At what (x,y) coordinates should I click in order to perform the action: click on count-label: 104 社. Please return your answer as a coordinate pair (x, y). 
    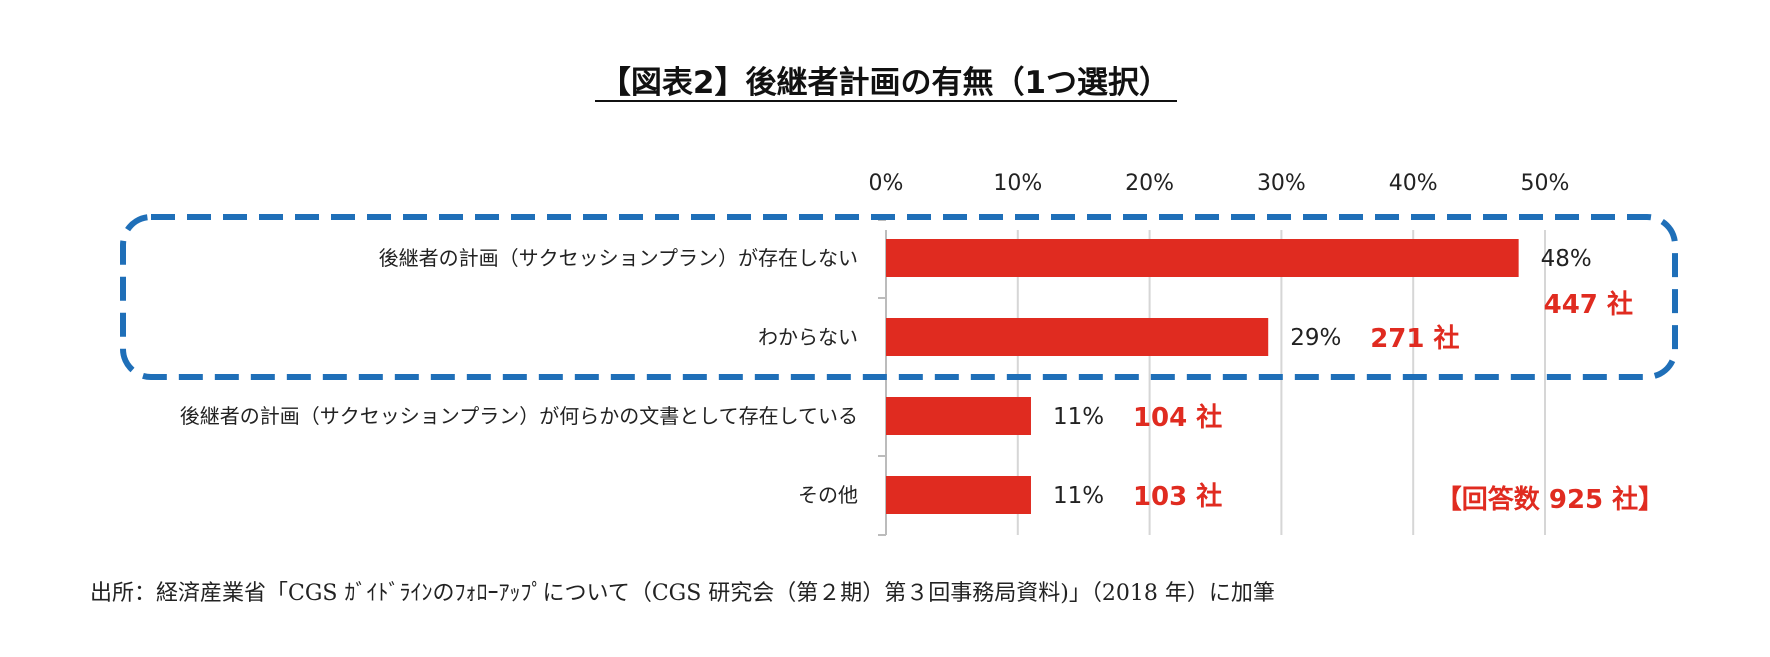
    Looking at the image, I should click on (1177, 417).